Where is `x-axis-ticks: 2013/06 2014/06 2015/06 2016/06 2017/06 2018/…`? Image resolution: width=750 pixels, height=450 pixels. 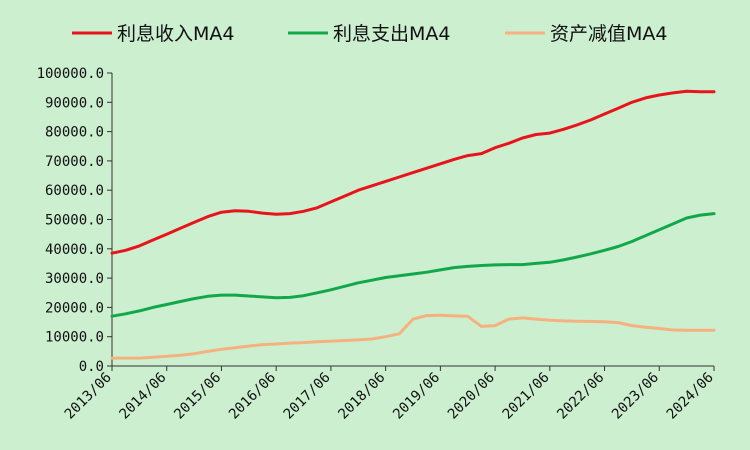
x-axis-ticks: 2013/06 2014/06 2015/06 2016/06 2017/06 2018/… is located at coordinates (389, 394).